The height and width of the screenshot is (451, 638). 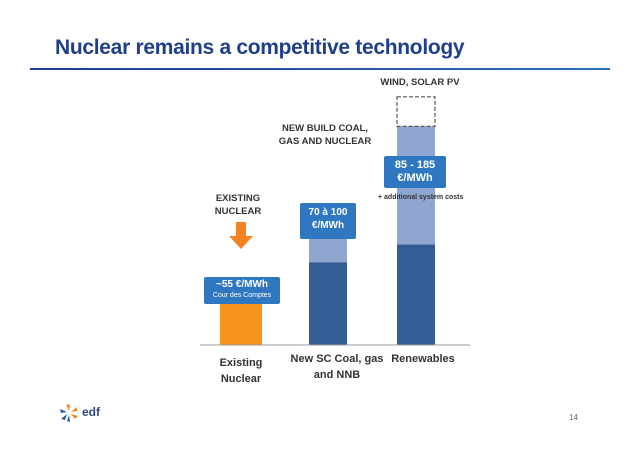 I want to click on edf-logo-icon, so click(x=69, y=413).